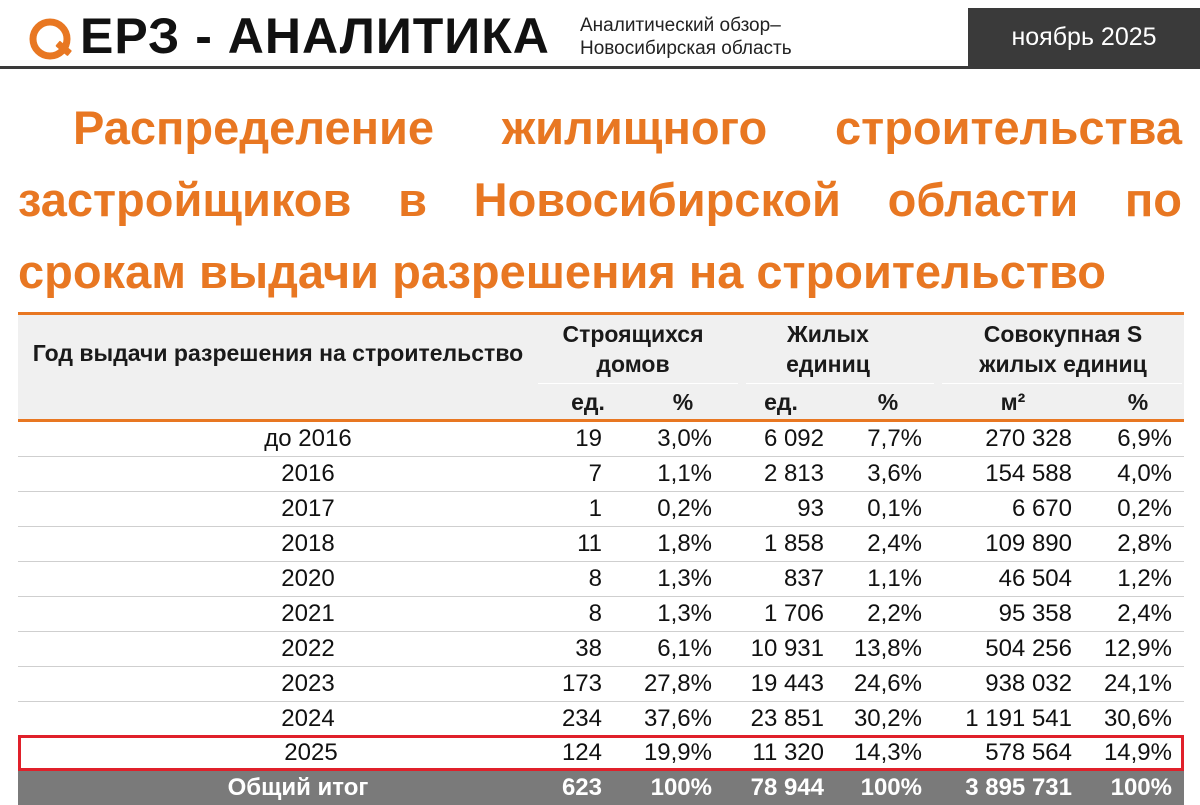 The image size is (1200, 805). Describe the element at coordinates (185, 199) in the screenshot. I see `title-word: застройщиков` at that location.